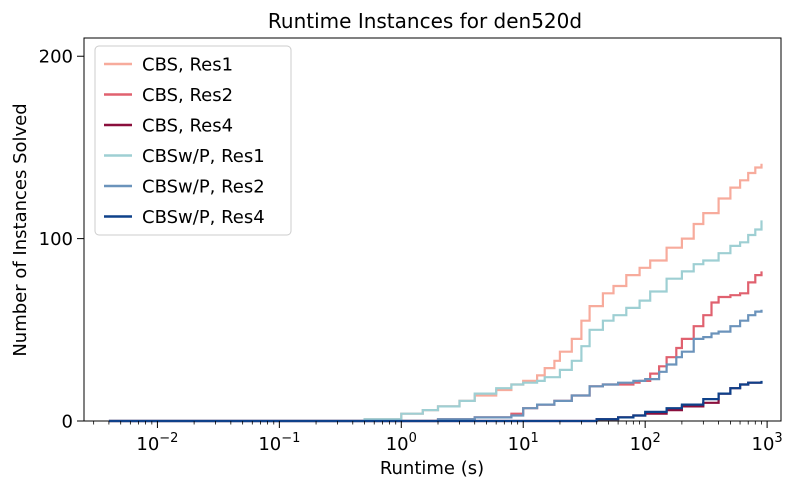  I want to click on x-tick-label: 10⁰, so click(401, 443).